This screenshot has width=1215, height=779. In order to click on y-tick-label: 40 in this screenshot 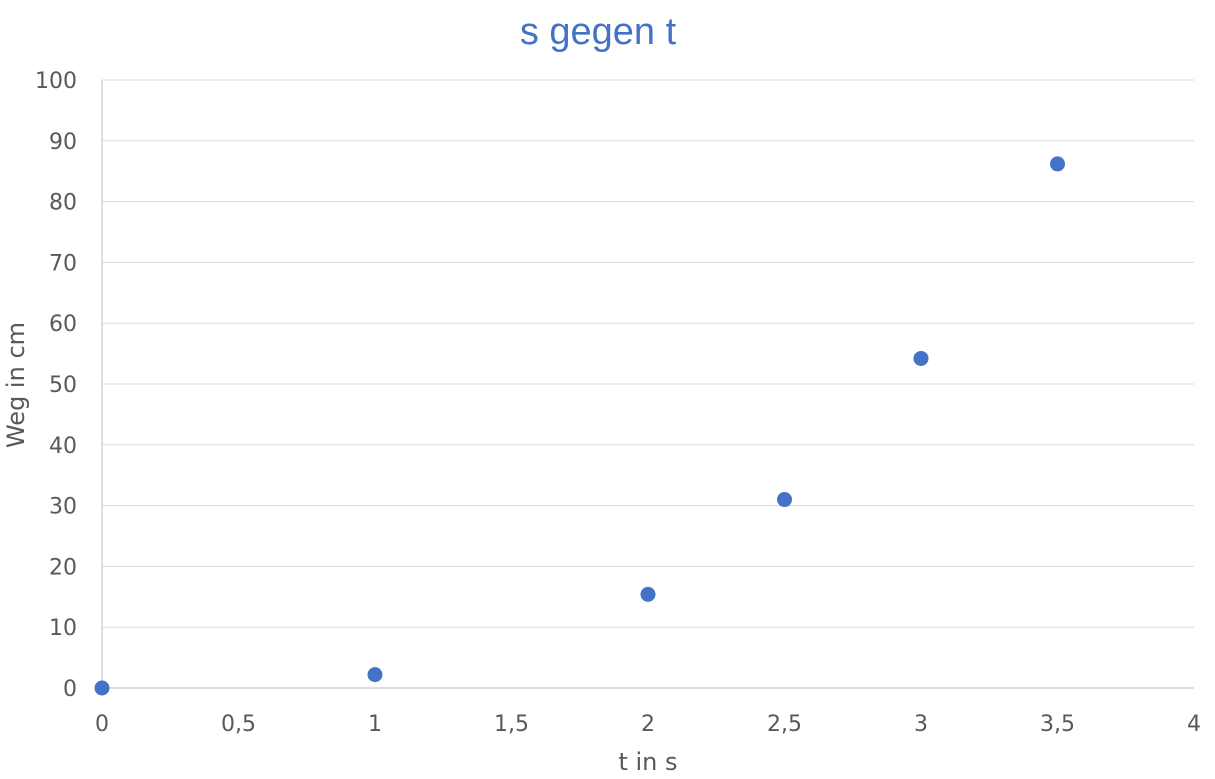, I will do `click(63, 446)`.